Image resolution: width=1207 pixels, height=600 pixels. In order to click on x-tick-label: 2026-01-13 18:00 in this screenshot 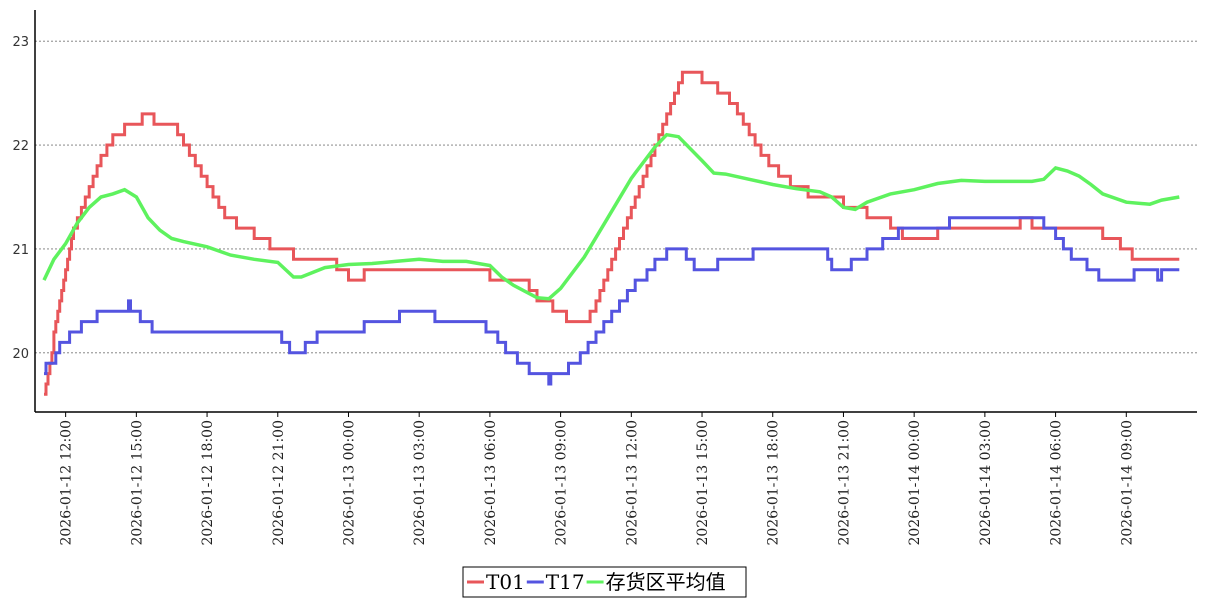, I will do `click(774, 483)`.